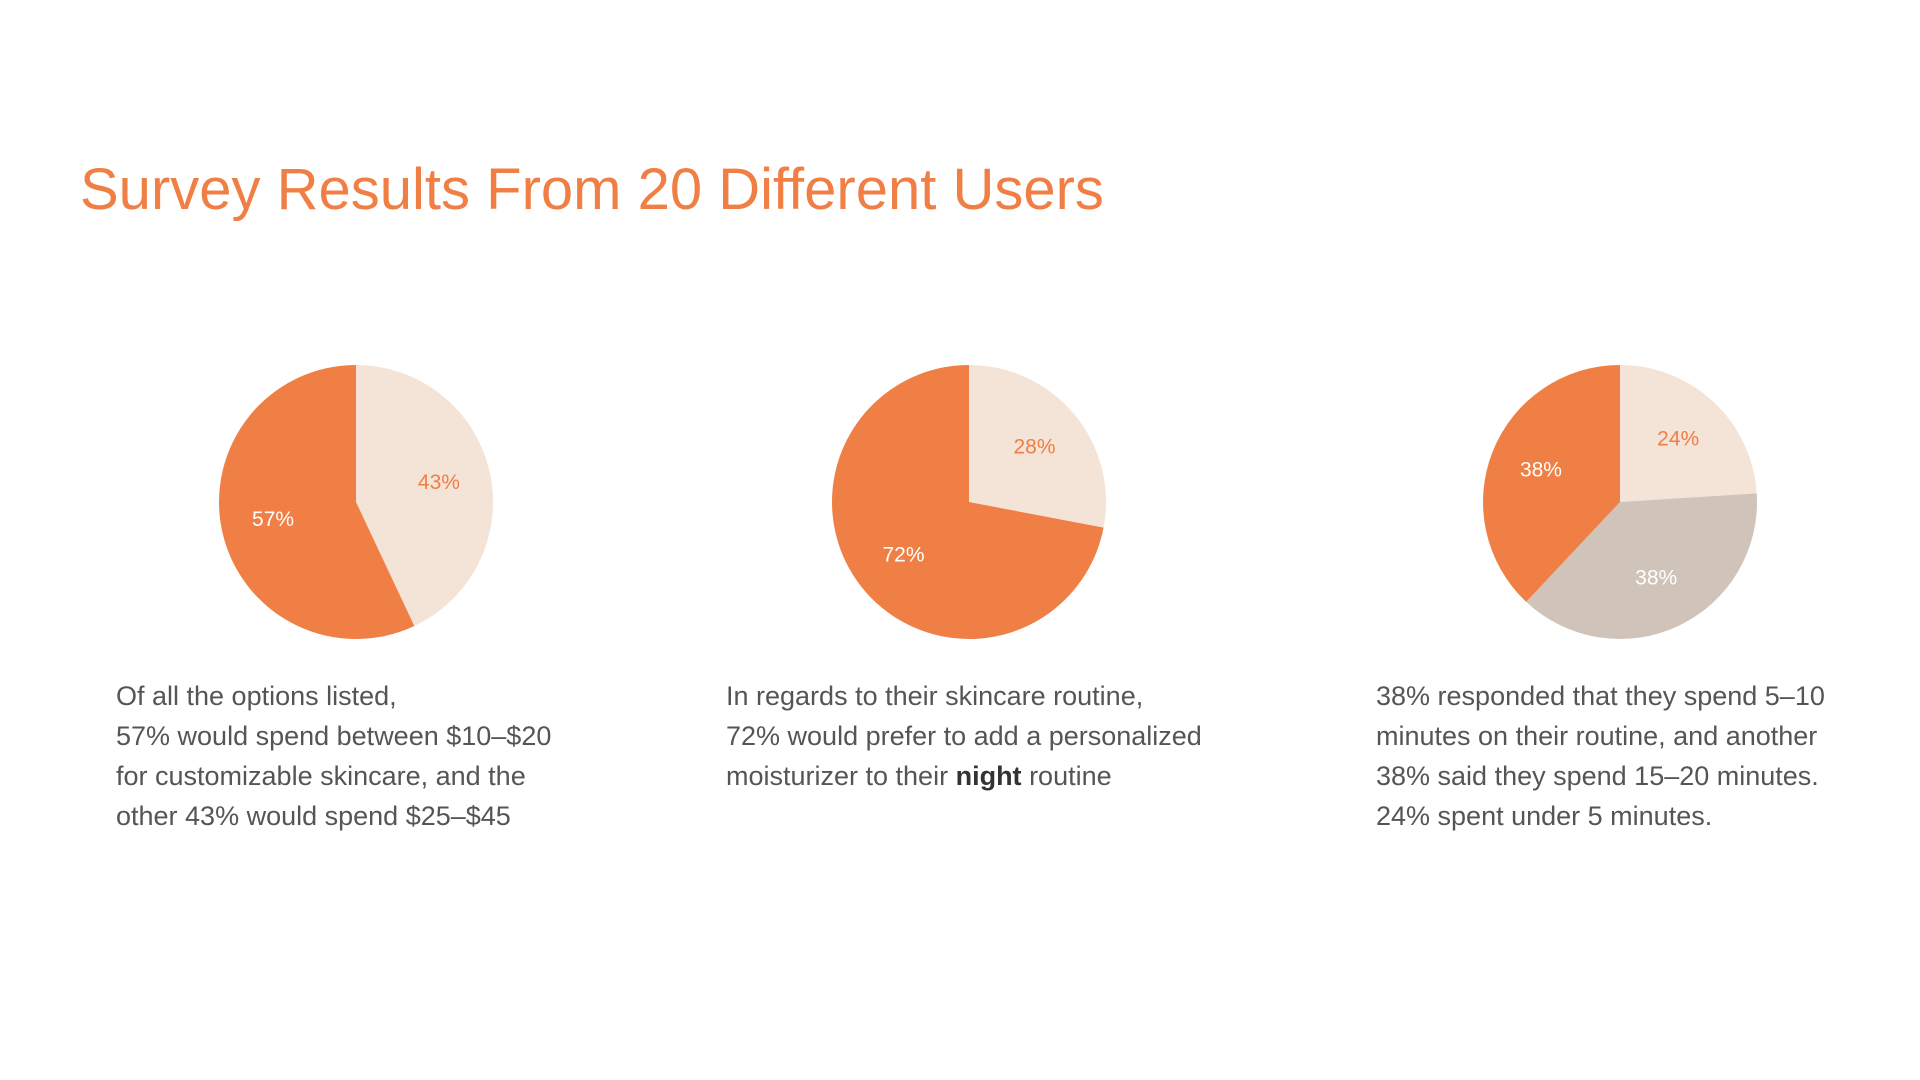 Image resolution: width=1920 pixels, height=1080 pixels. I want to click on caption-line: 38% responded that they spend 5–10, so click(1600, 696).